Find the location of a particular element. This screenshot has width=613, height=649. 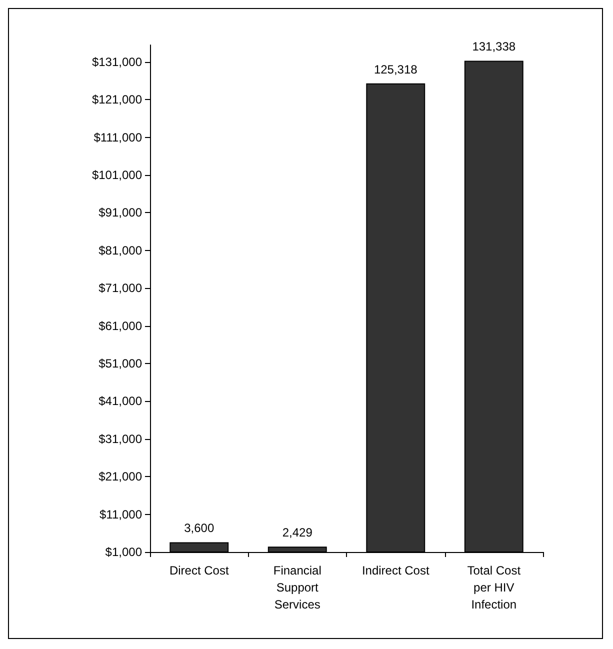

x-tick-label: Indirect Cost is located at coordinates (396, 571).